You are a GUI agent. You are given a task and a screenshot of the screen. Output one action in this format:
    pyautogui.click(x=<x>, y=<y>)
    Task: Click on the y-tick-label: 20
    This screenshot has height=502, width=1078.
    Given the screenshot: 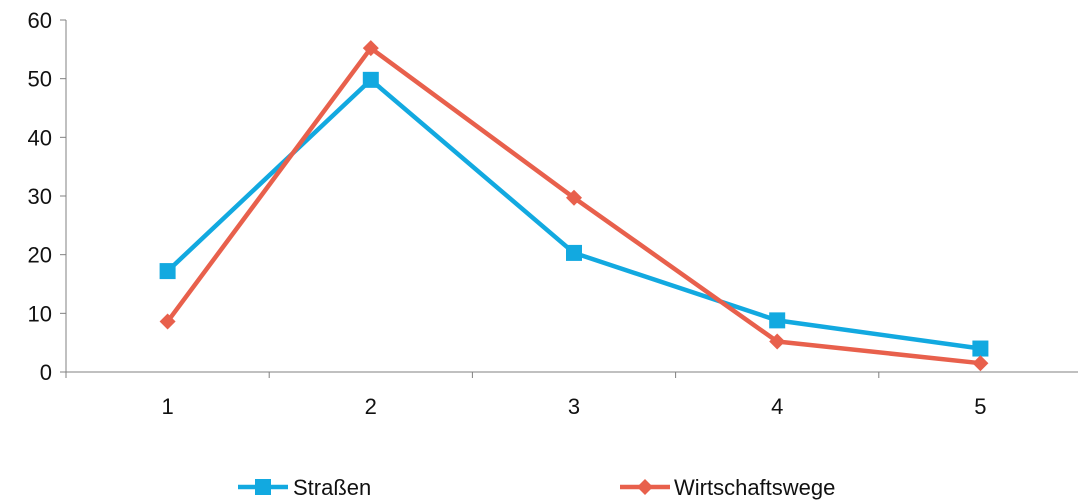 What is the action you would take?
    pyautogui.click(x=40, y=255)
    